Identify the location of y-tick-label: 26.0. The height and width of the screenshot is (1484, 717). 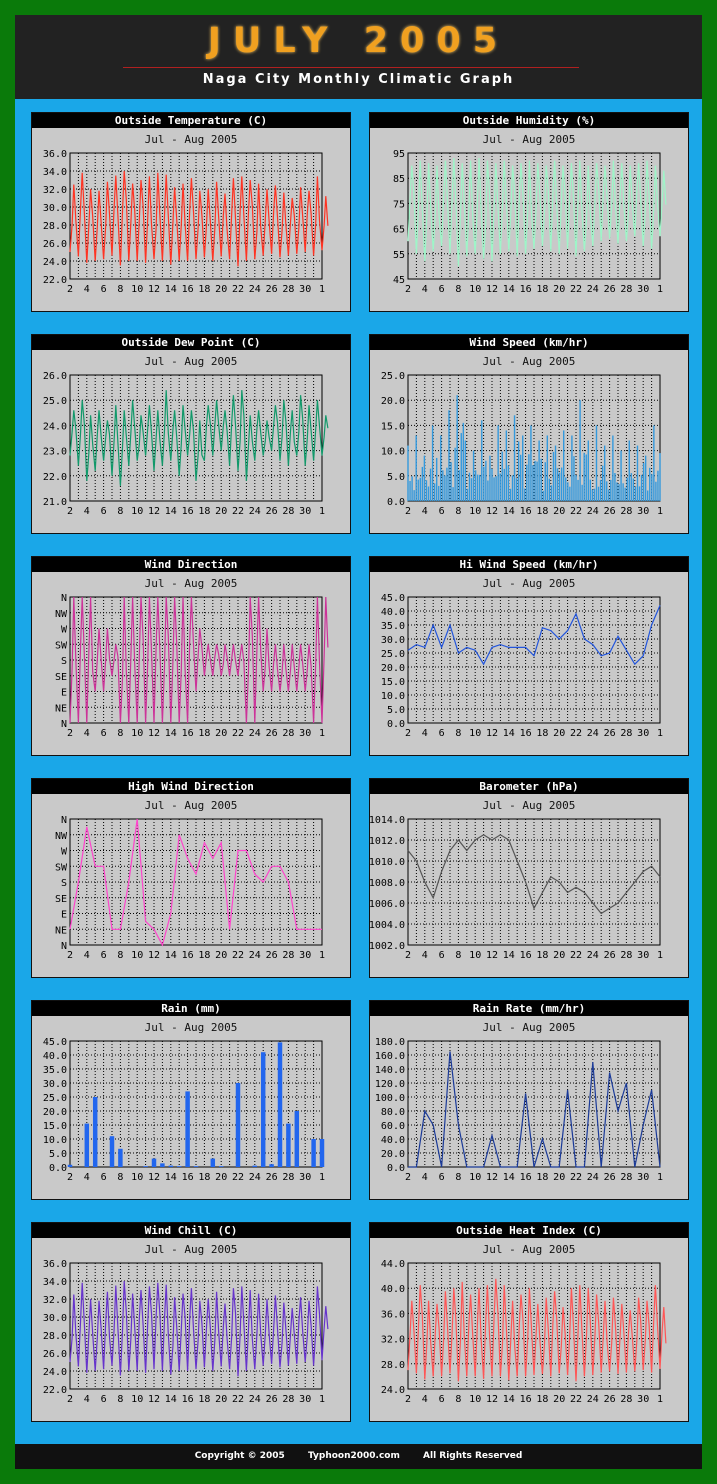
(55, 376).